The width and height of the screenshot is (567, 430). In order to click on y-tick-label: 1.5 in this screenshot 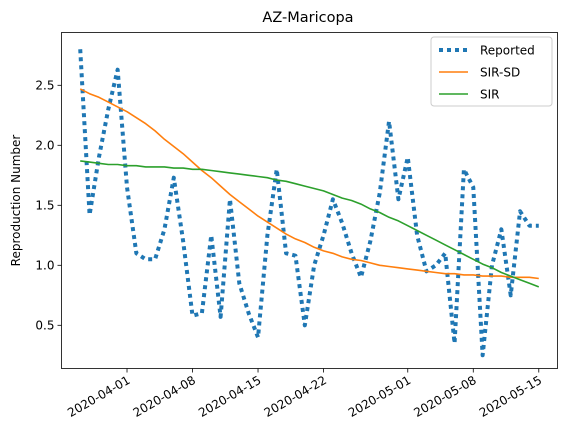, I will do `click(44, 205)`.